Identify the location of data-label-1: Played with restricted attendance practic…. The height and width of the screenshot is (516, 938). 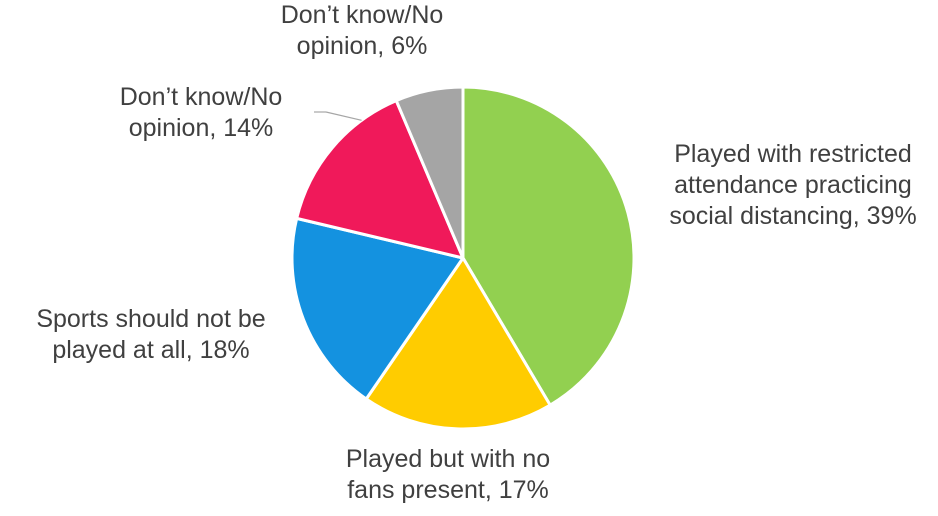
(792, 185).